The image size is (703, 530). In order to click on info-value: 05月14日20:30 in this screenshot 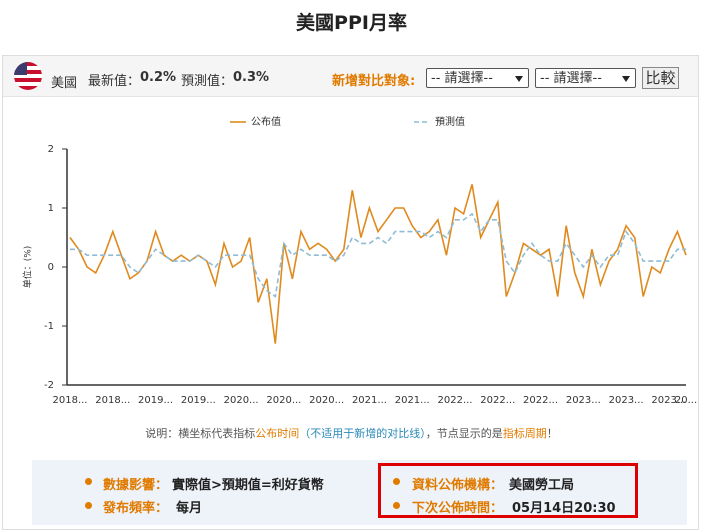, I will do `click(564, 508)`.